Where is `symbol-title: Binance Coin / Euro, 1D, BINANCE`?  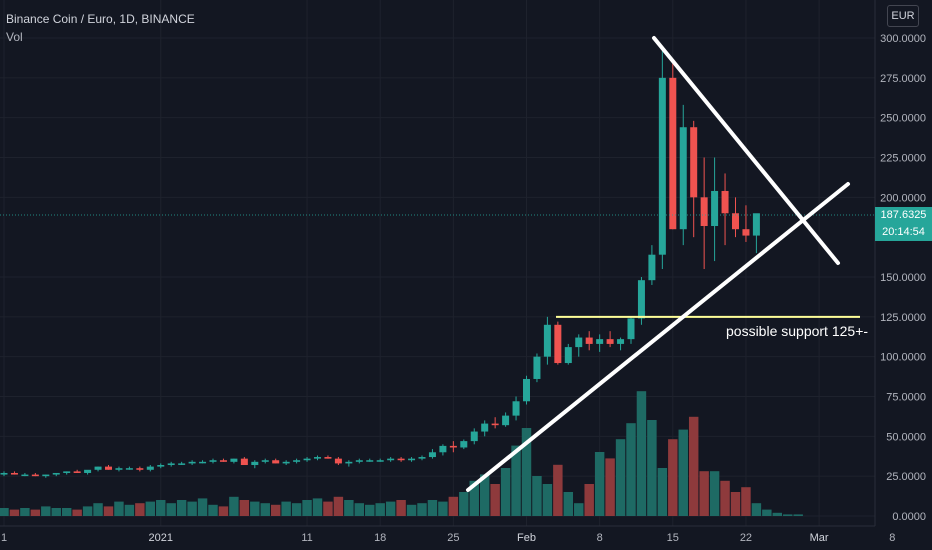
symbol-title: Binance Coin / Euro, 1D, BINANCE is located at coordinates (100, 19).